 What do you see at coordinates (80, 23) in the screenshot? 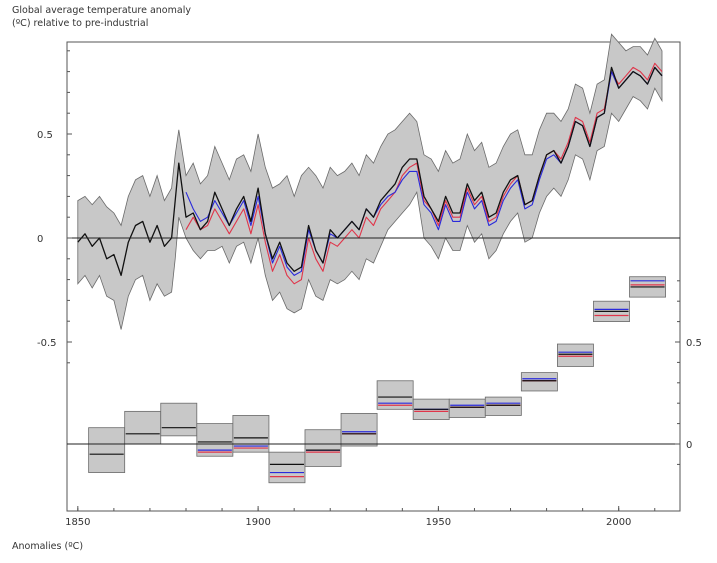
I see `chart-title-line-2: (ºC) relative to pre-industrial` at bounding box center [80, 23].